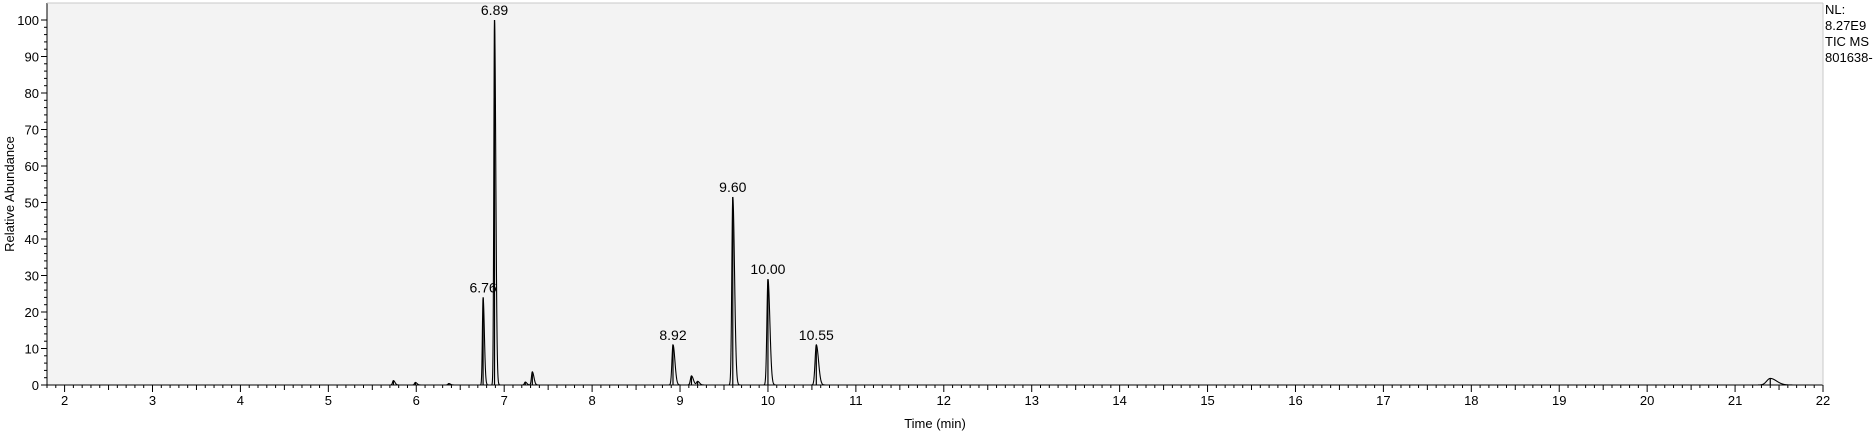 This screenshot has height=434, width=1875. Describe the element at coordinates (32, 93) in the screenshot. I see `y-tick-label: 80` at that location.